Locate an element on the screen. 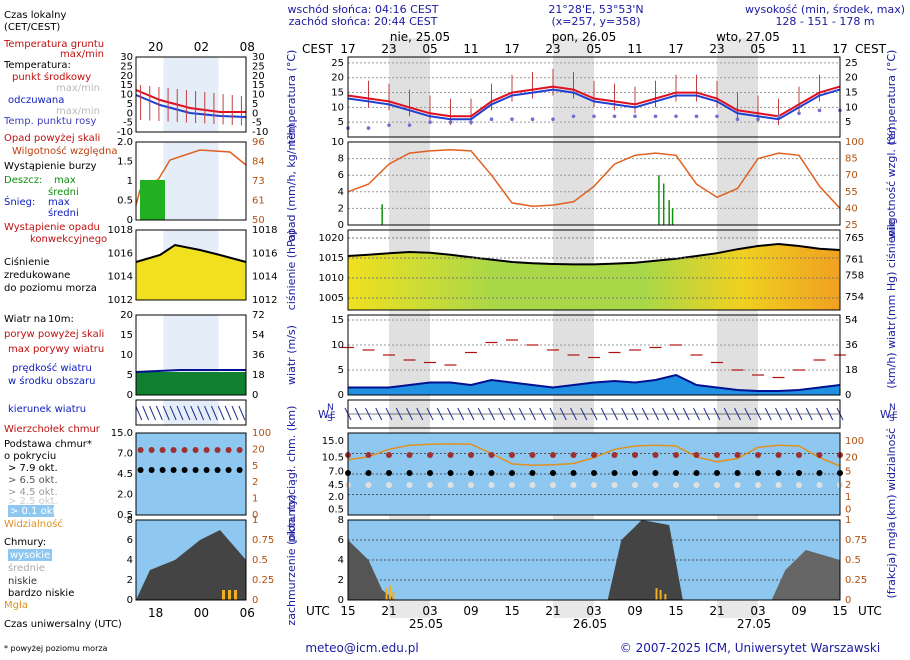 The image size is (910, 660). tick-left: 4 is located at coordinates (341, 560).